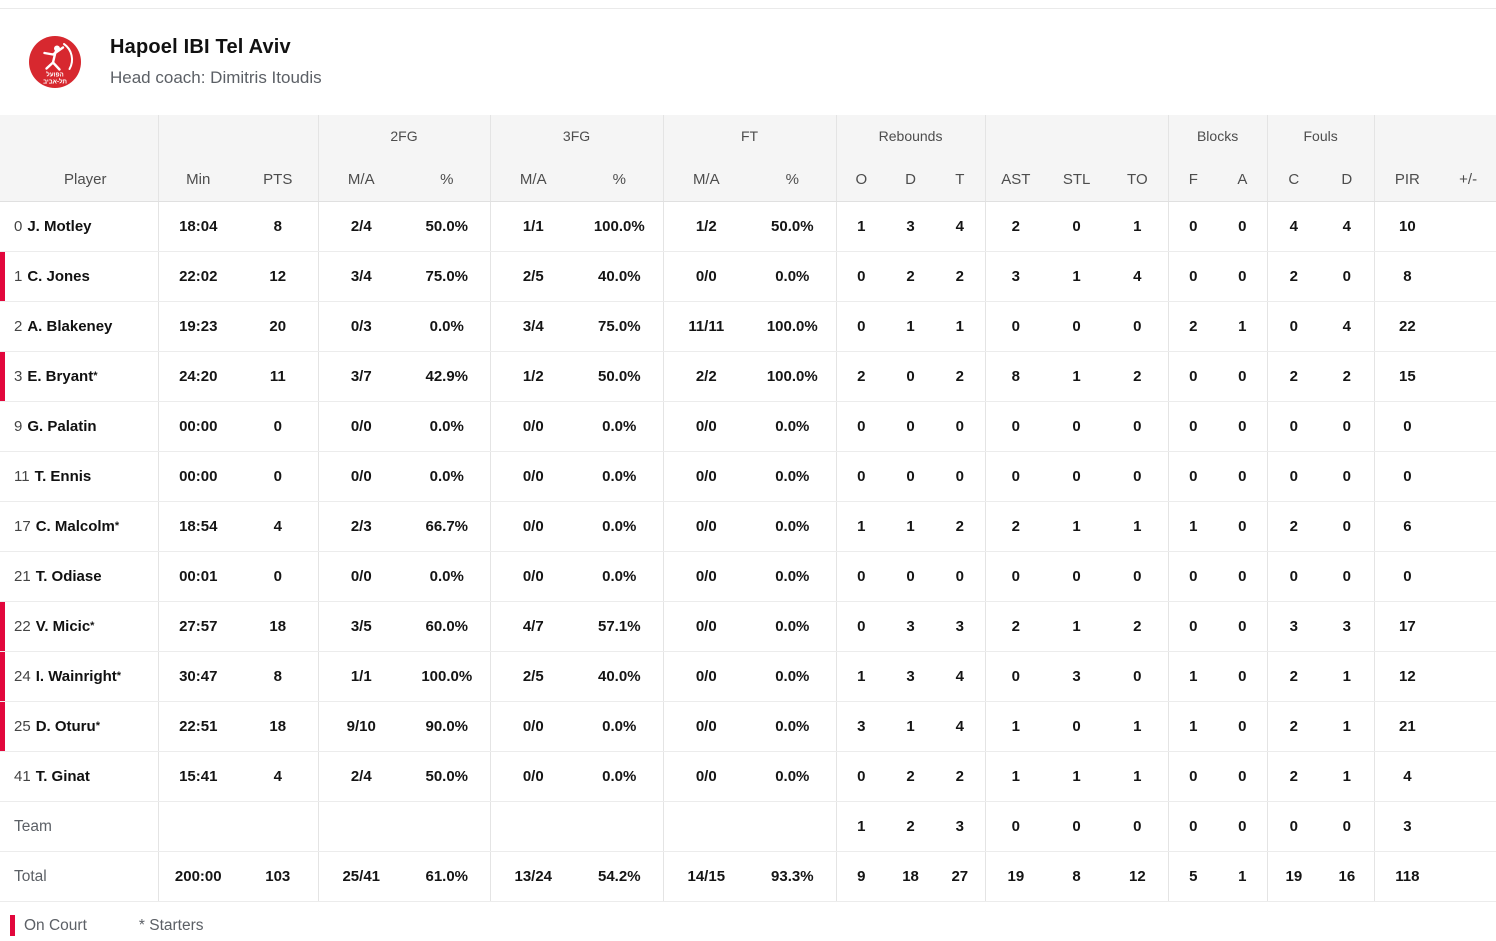  What do you see at coordinates (278, 326) in the screenshot?
I see `stat-pts: 20` at bounding box center [278, 326].